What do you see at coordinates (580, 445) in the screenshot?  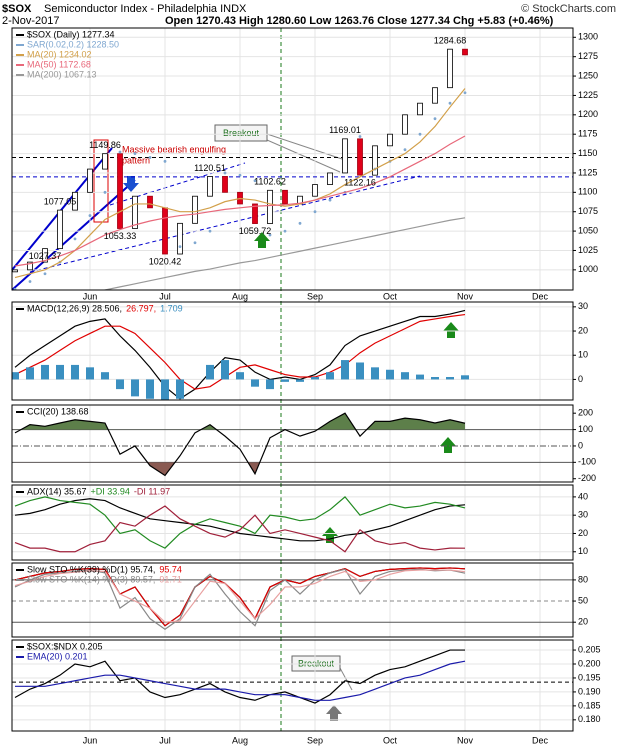 I see `y-tick-label: 0` at bounding box center [580, 445].